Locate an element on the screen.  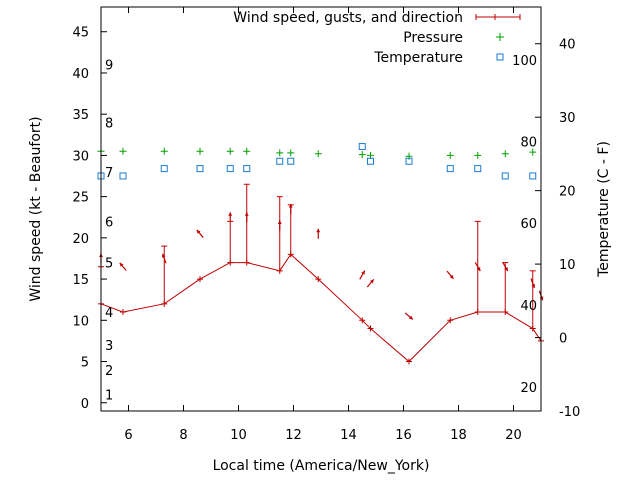
legend-swatch-pressure is located at coordinates (500, 37).